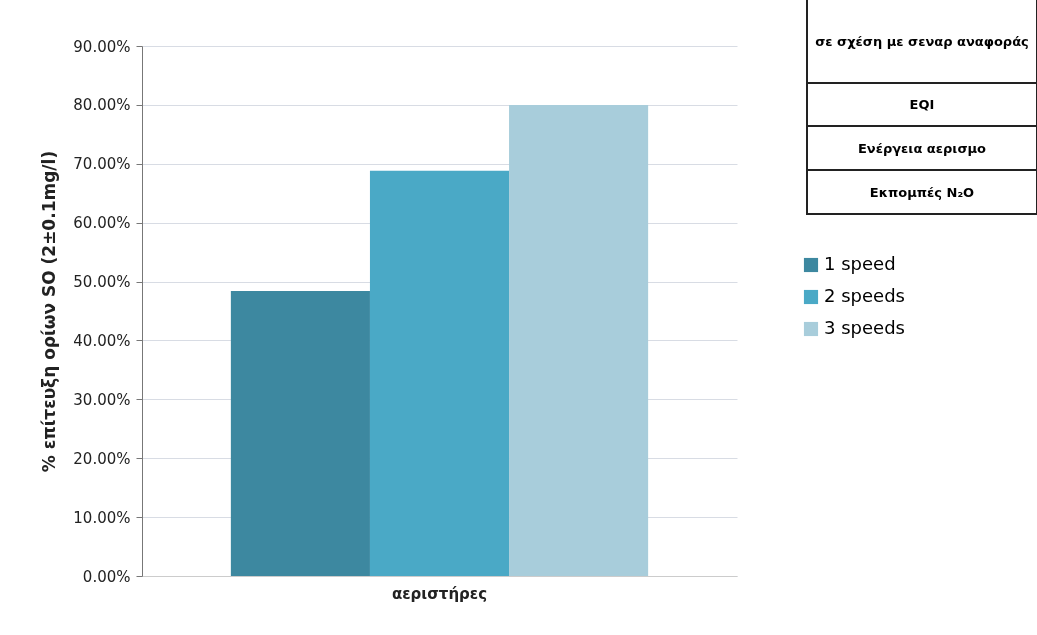  What do you see at coordinates (102, 458) in the screenshot?
I see `y-tick-label: 20.00%` at bounding box center [102, 458].